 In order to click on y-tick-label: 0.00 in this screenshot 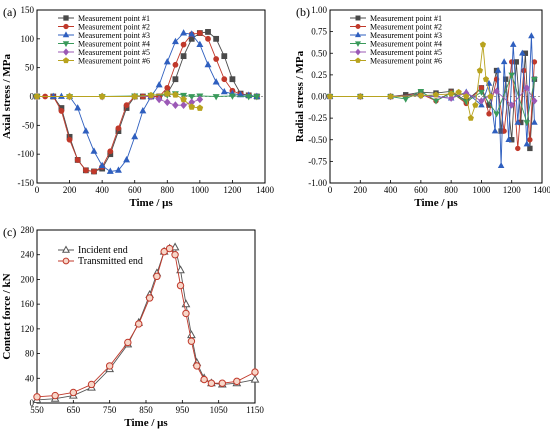, I will do `click(319, 97)`.